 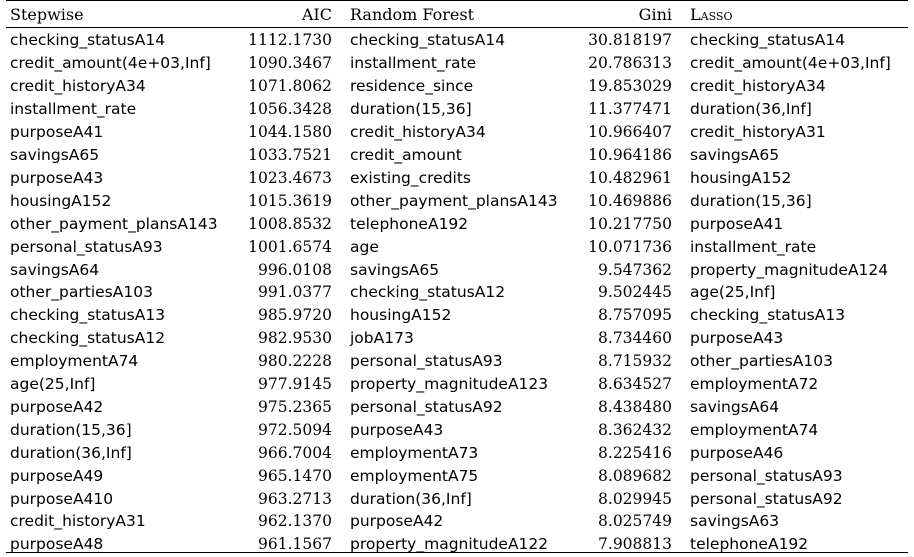 I want to click on cell-aic-value: 975.2365, so click(x=295, y=406).